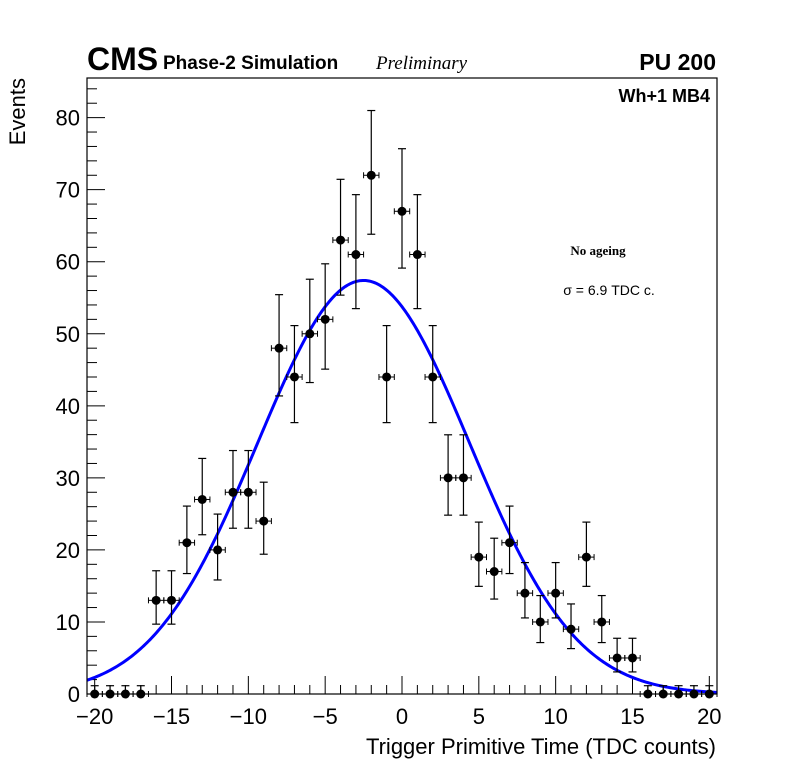 Image resolution: width=796 pixels, height=772 pixels. Describe the element at coordinates (68, 478) in the screenshot. I see `y-tick-label: 30` at that location.